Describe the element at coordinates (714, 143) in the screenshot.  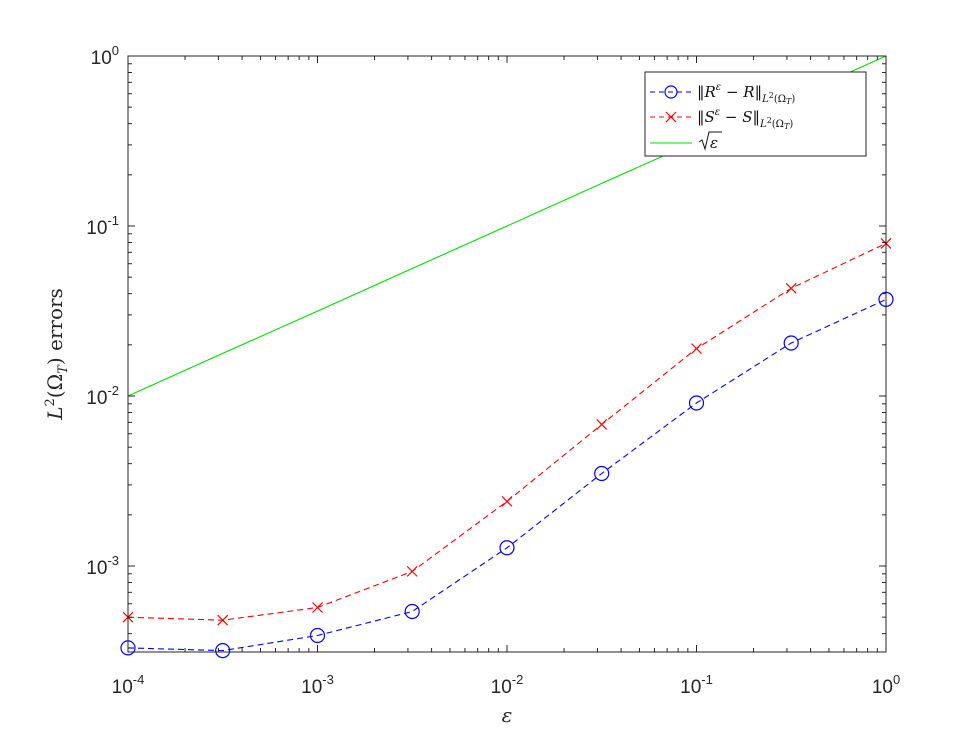
I see `svg-text: ε` at that location.